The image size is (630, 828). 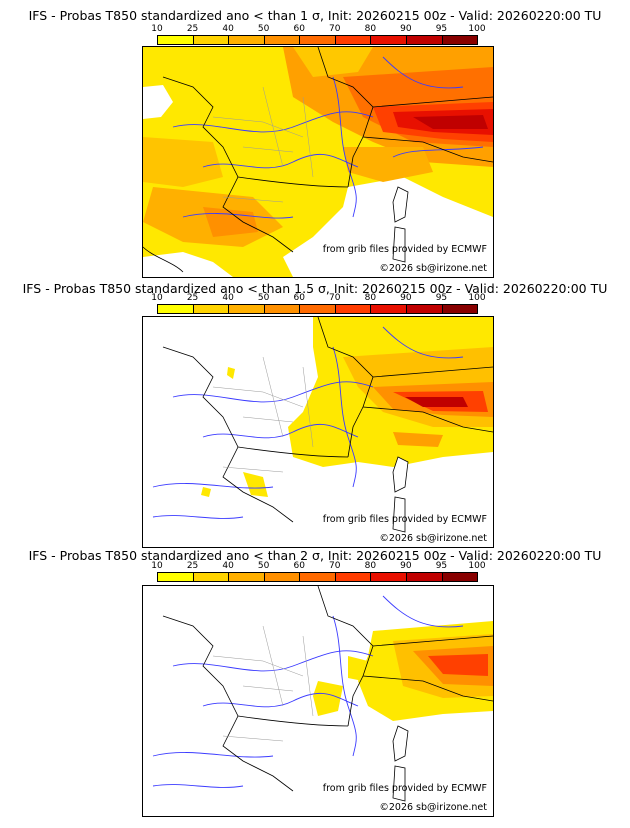 I want to click on panel-1-copyright: ©2026 sb@irizone.net, so click(x=433, y=268).